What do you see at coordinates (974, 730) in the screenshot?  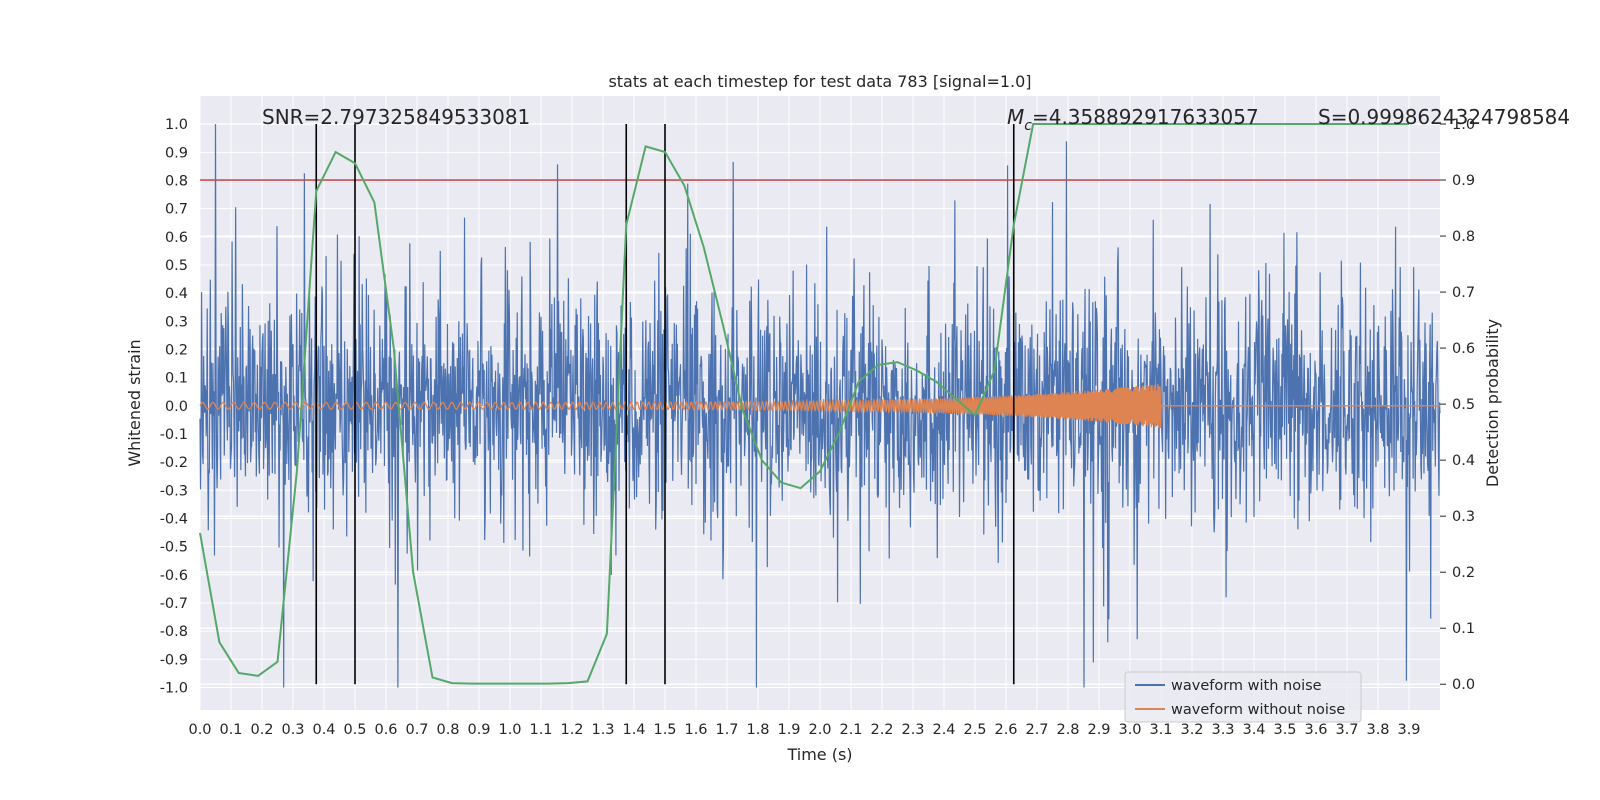 I see `x-tick-label: 2.5` at bounding box center [974, 730].